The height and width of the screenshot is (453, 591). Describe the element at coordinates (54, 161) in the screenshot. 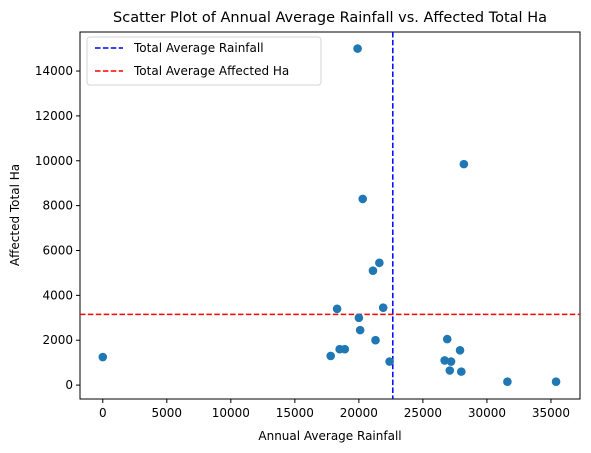

I see `y-tick-label: 10000` at that location.